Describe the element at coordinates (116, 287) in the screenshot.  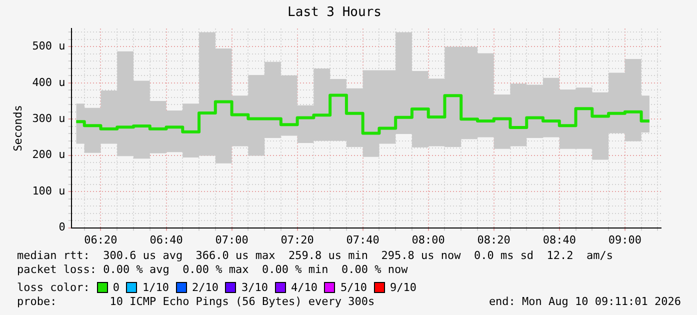
I see `legend-label: 0` at that location.